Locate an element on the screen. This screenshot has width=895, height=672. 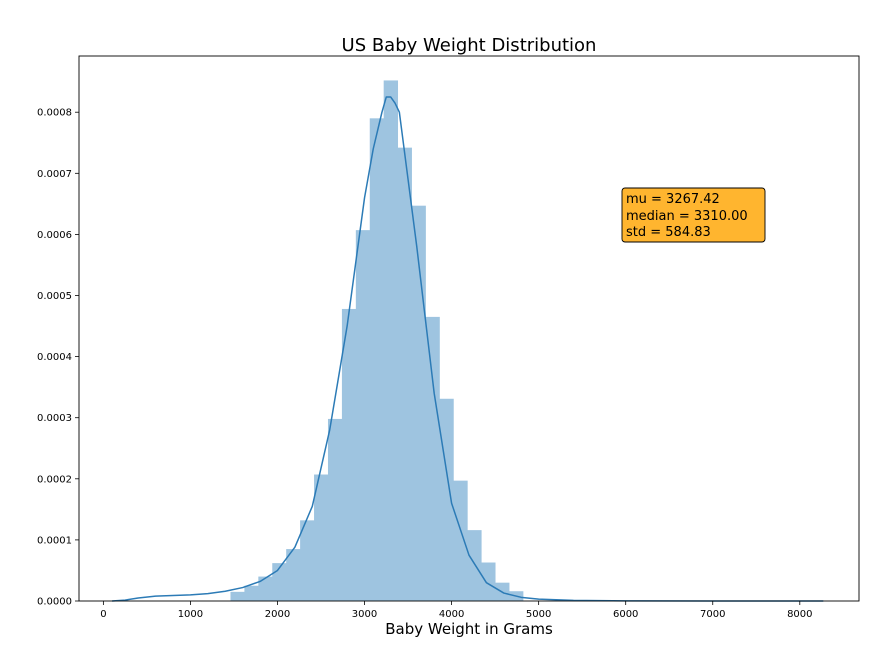
x-tick-label-8: 8000 is located at coordinates (799, 614).